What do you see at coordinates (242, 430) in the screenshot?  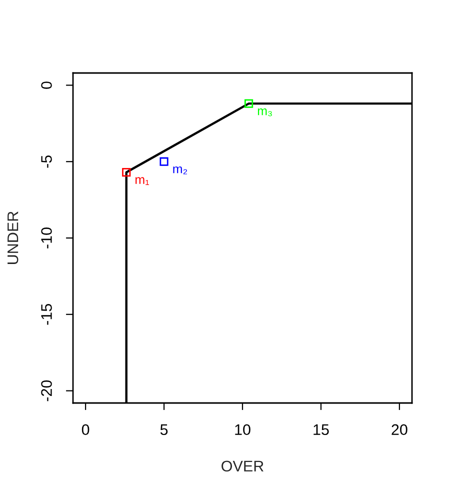 I see `x-tick-label: 10` at bounding box center [242, 430].